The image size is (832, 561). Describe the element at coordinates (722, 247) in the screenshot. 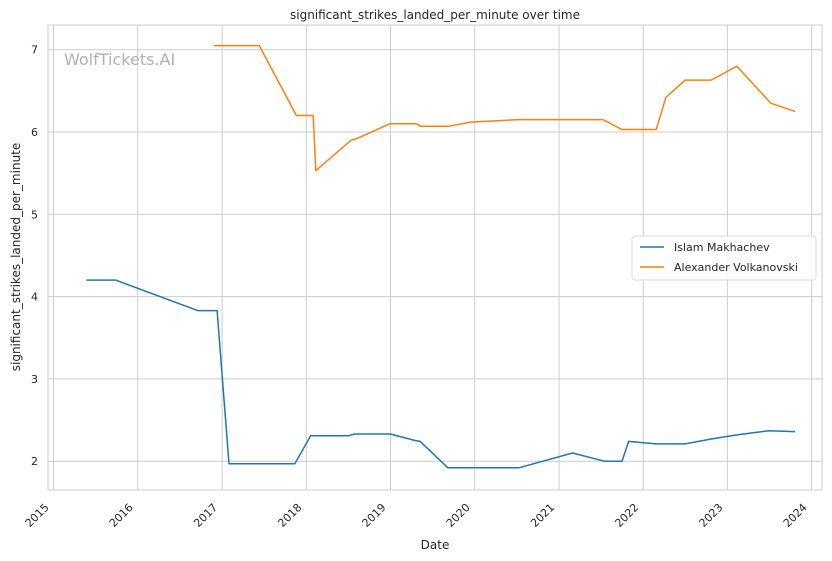

I see `legend-label-islam-makhachev: Islam Makhachev` at that location.